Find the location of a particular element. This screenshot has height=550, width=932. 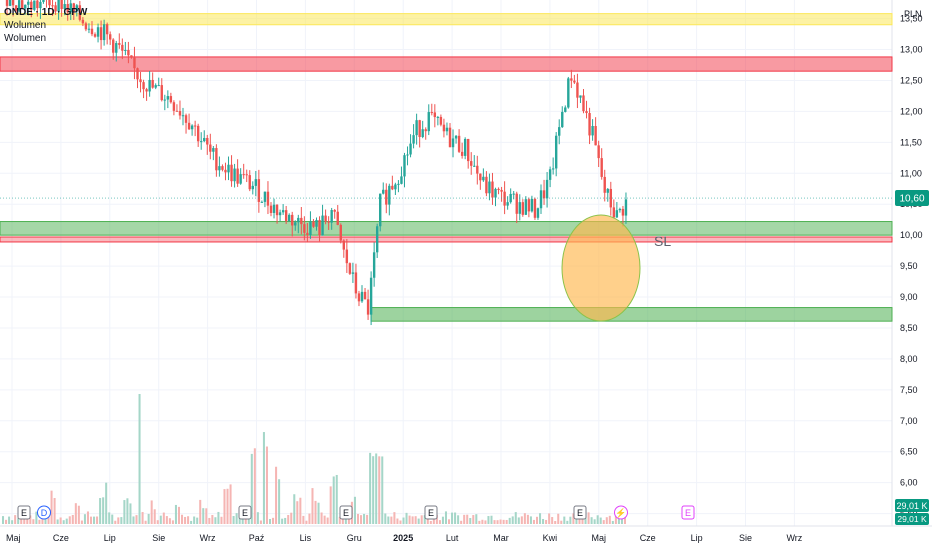

red-zone-lower is located at coordinates (446, 239).